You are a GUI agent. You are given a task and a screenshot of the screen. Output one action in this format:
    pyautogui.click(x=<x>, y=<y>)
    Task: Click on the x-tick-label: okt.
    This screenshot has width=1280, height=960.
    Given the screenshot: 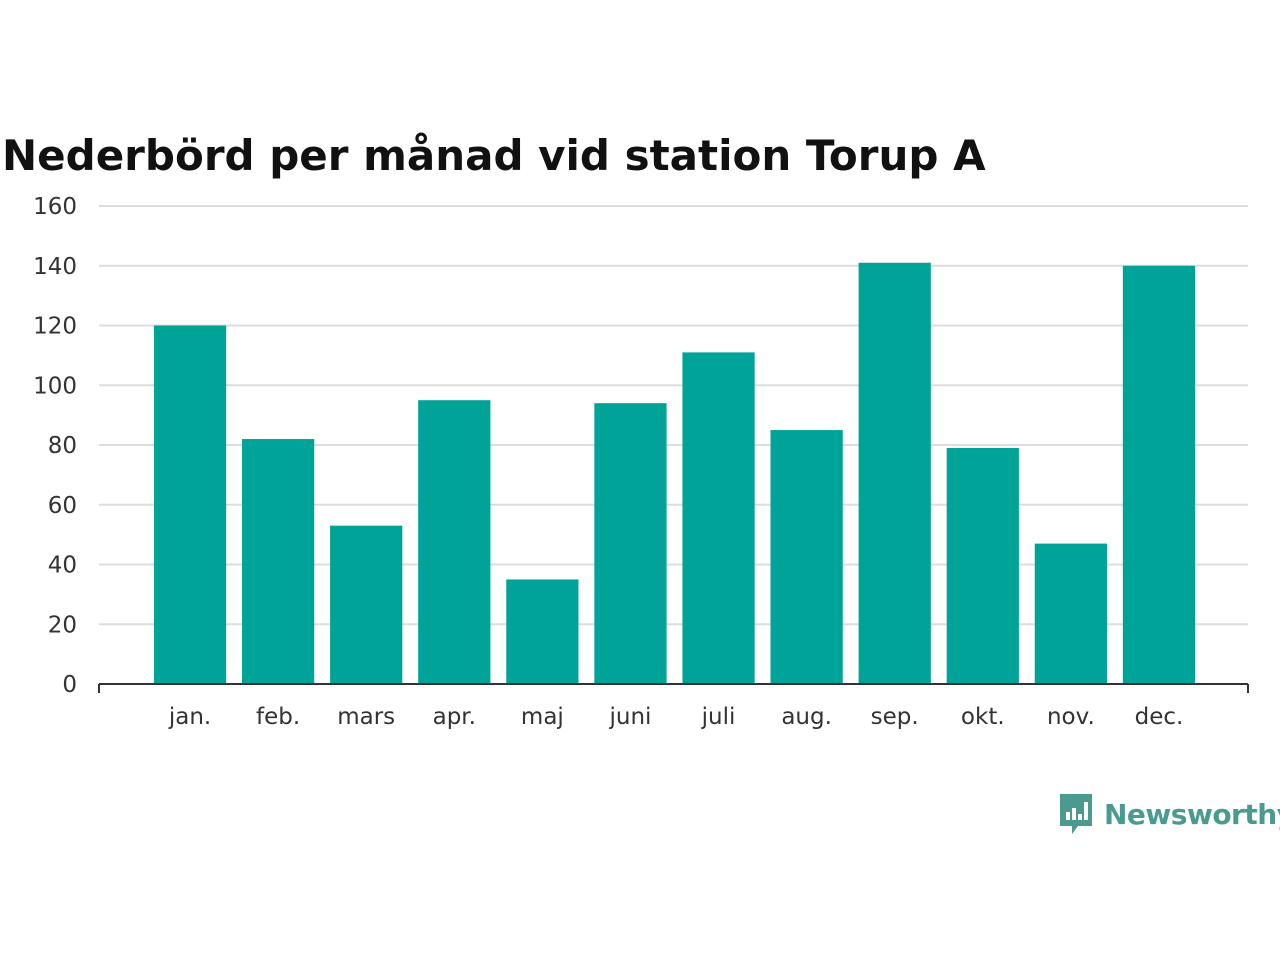 What is the action you would take?
    pyautogui.click(x=983, y=717)
    